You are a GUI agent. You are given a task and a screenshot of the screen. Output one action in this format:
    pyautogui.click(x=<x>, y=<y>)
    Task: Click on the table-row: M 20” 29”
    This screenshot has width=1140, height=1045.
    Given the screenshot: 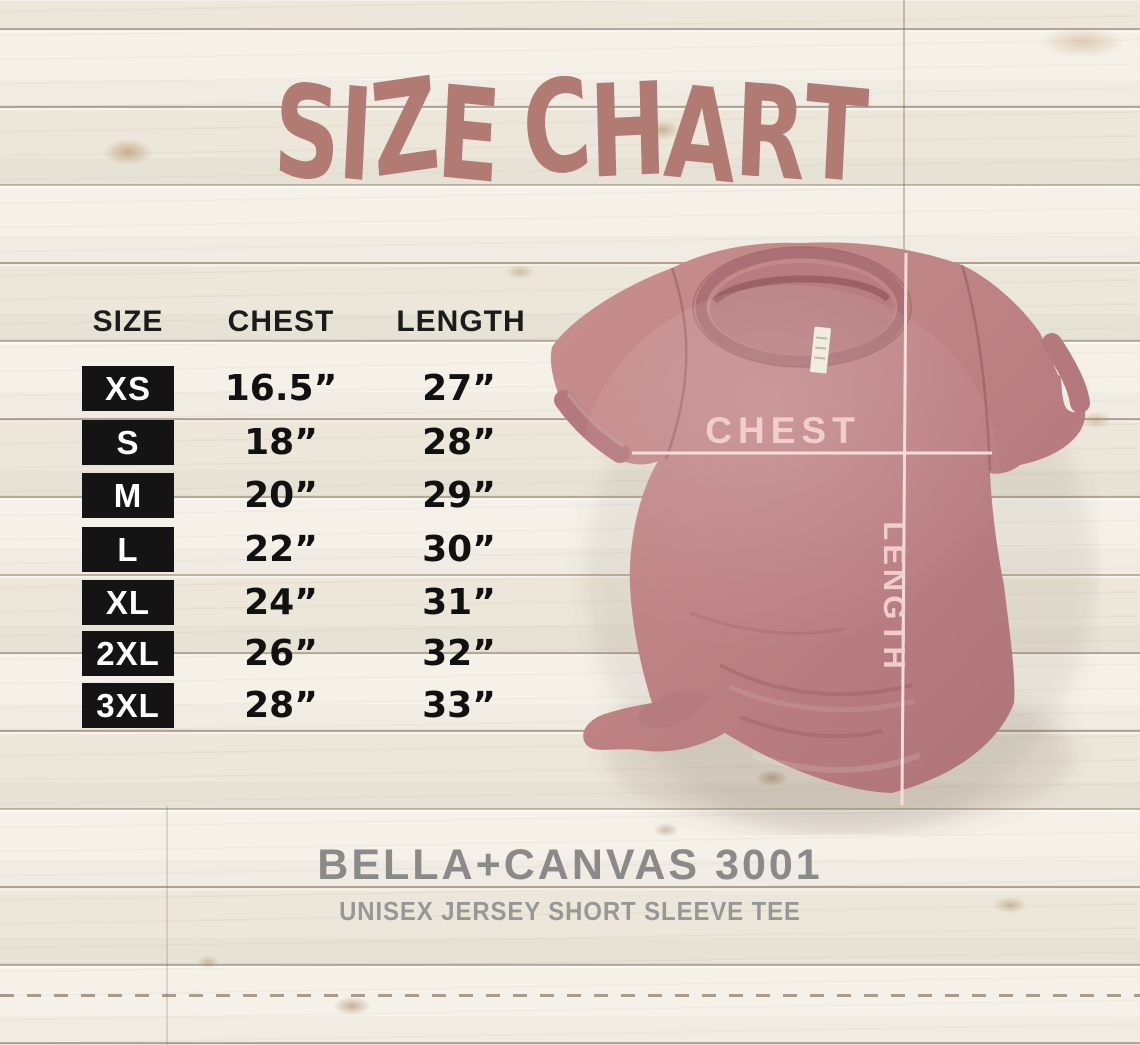 What is the action you would take?
    pyautogui.click(x=280, y=496)
    